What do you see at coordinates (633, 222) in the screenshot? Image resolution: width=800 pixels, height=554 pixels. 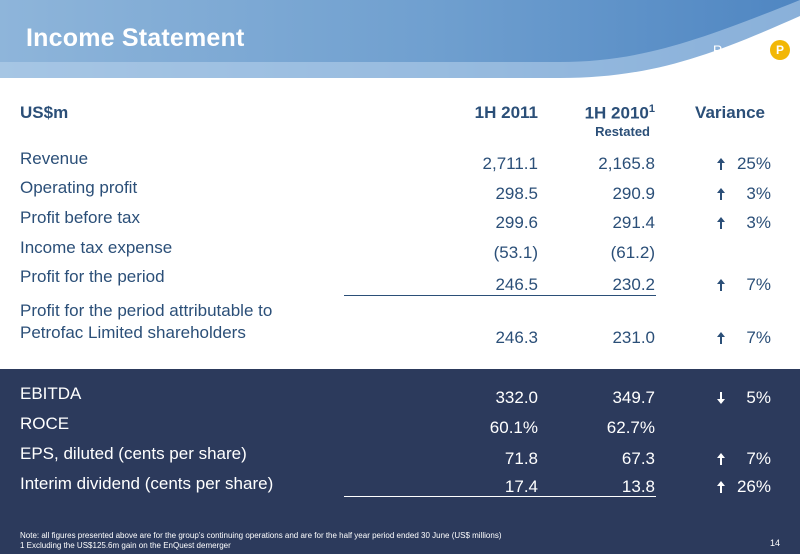 I see `value-profit-before-tax-1h2010: 291.4` at bounding box center [633, 222].